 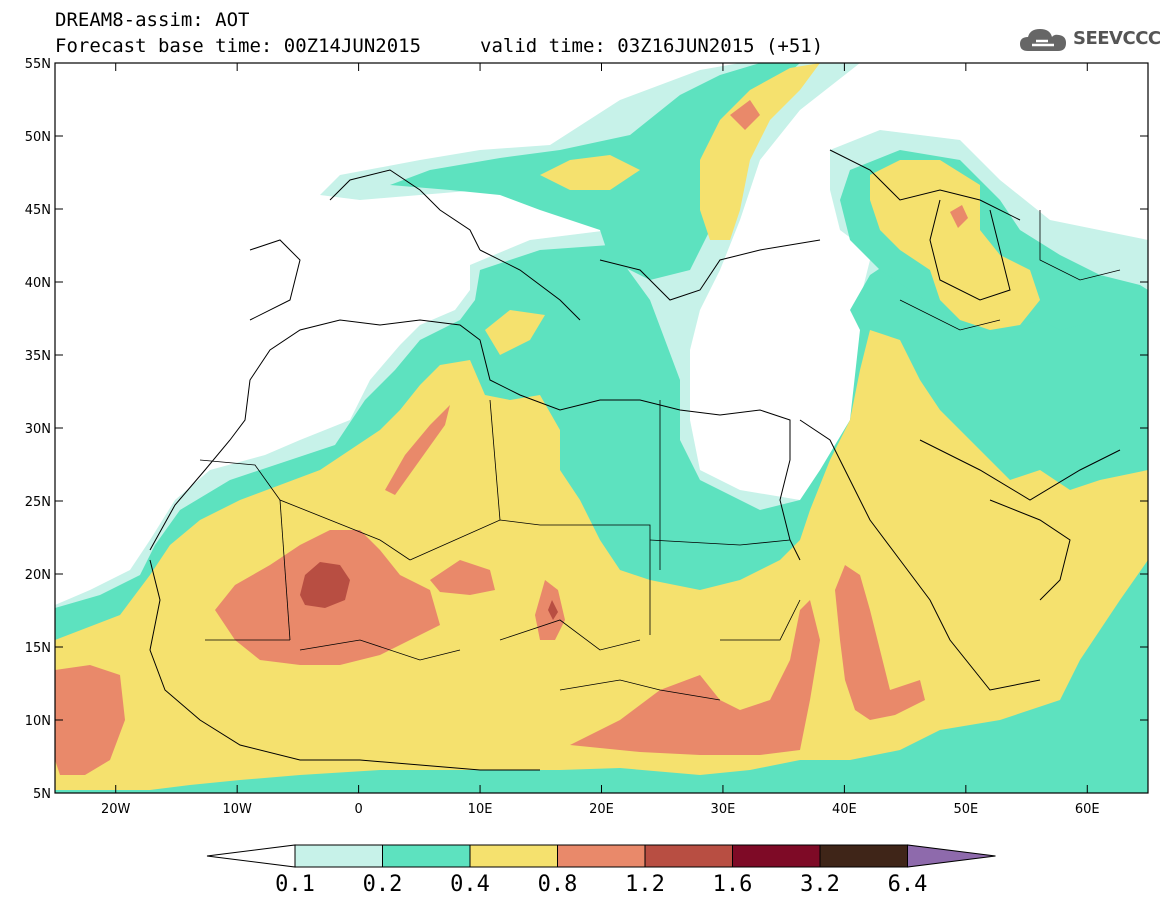 What do you see at coordinates (723, 809) in the screenshot?
I see `lon-label: 30E` at bounding box center [723, 809].